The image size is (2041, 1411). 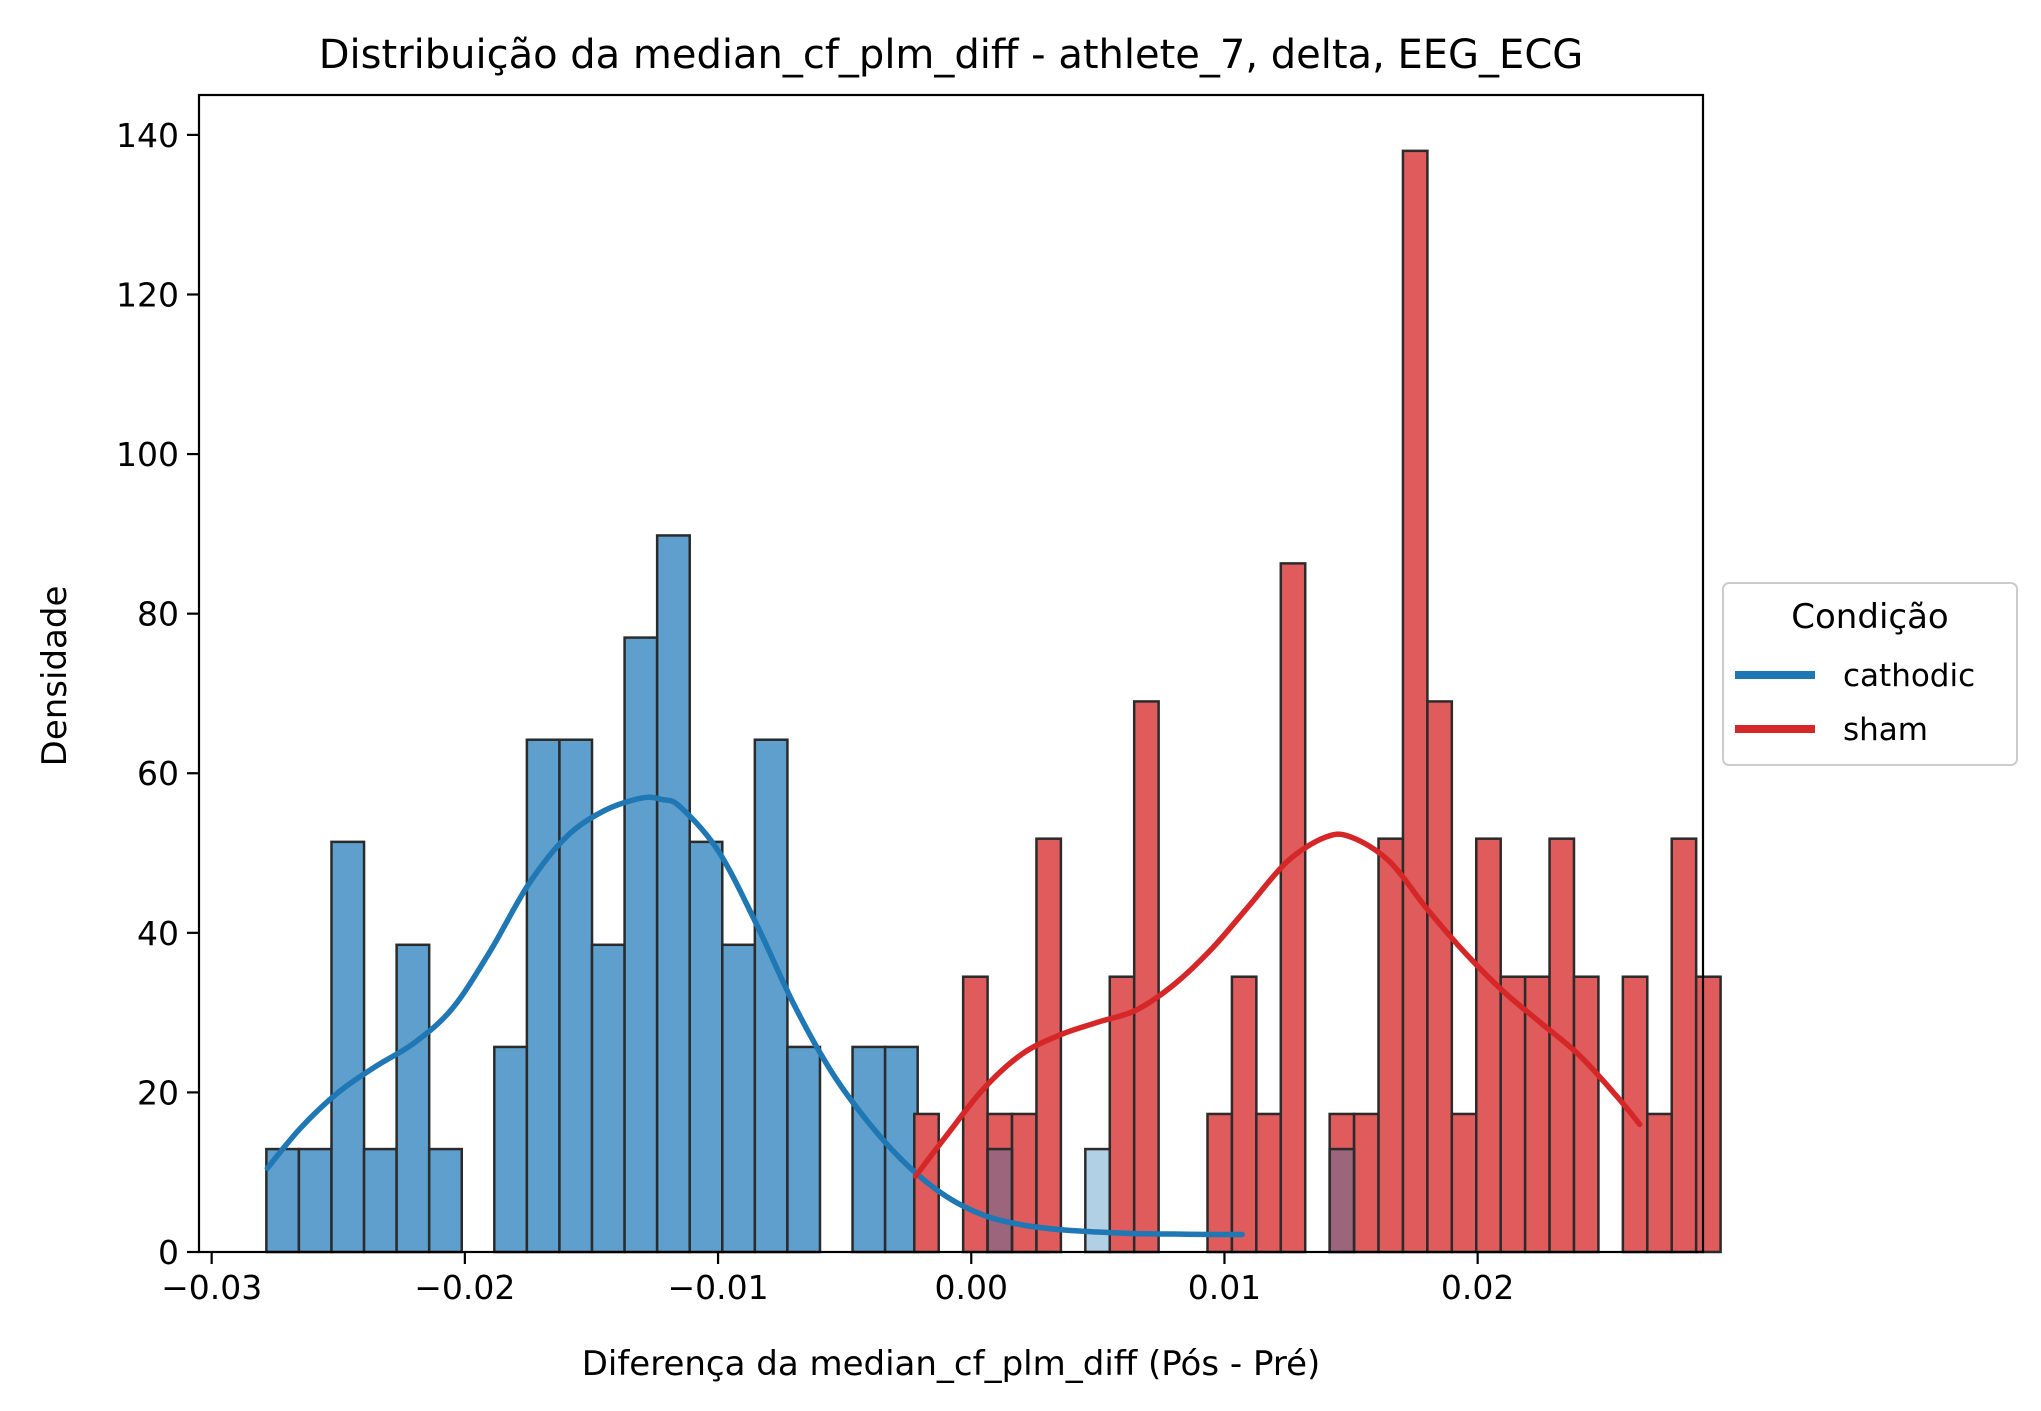 What do you see at coordinates (158, 933) in the screenshot?
I see `y-tick-label: 40` at bounding box center [158, 933].